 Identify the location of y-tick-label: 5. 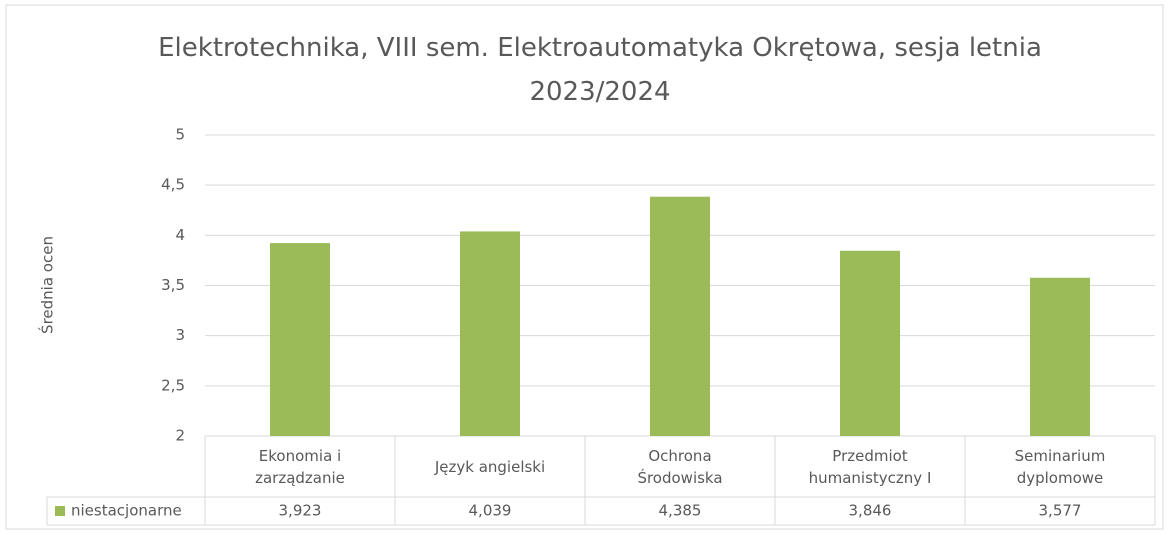
(180, 135).